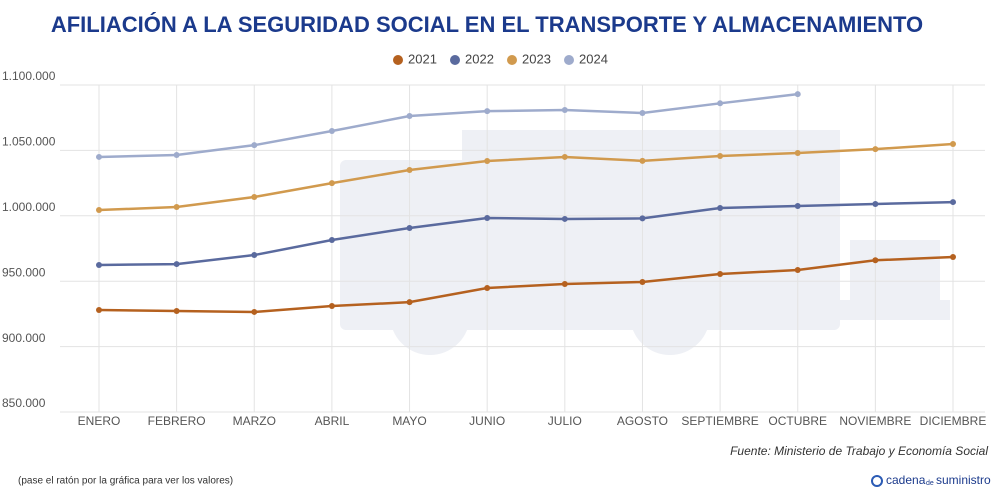  What do you see at coordinates (24, 272) in the screenshot?
I see `y-tick-label: 950.000` at bounding box center [24, 272].